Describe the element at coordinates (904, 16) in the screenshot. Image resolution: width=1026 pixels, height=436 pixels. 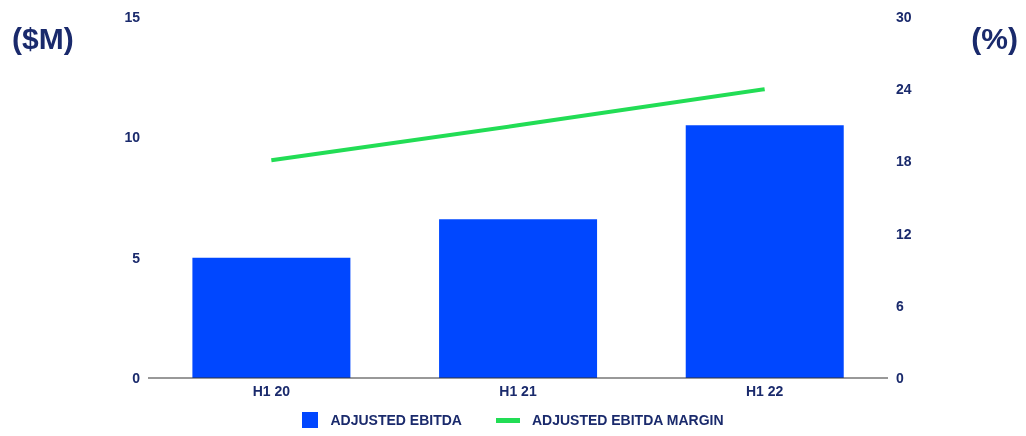
I see `y2-tick-label: 30` at that location.